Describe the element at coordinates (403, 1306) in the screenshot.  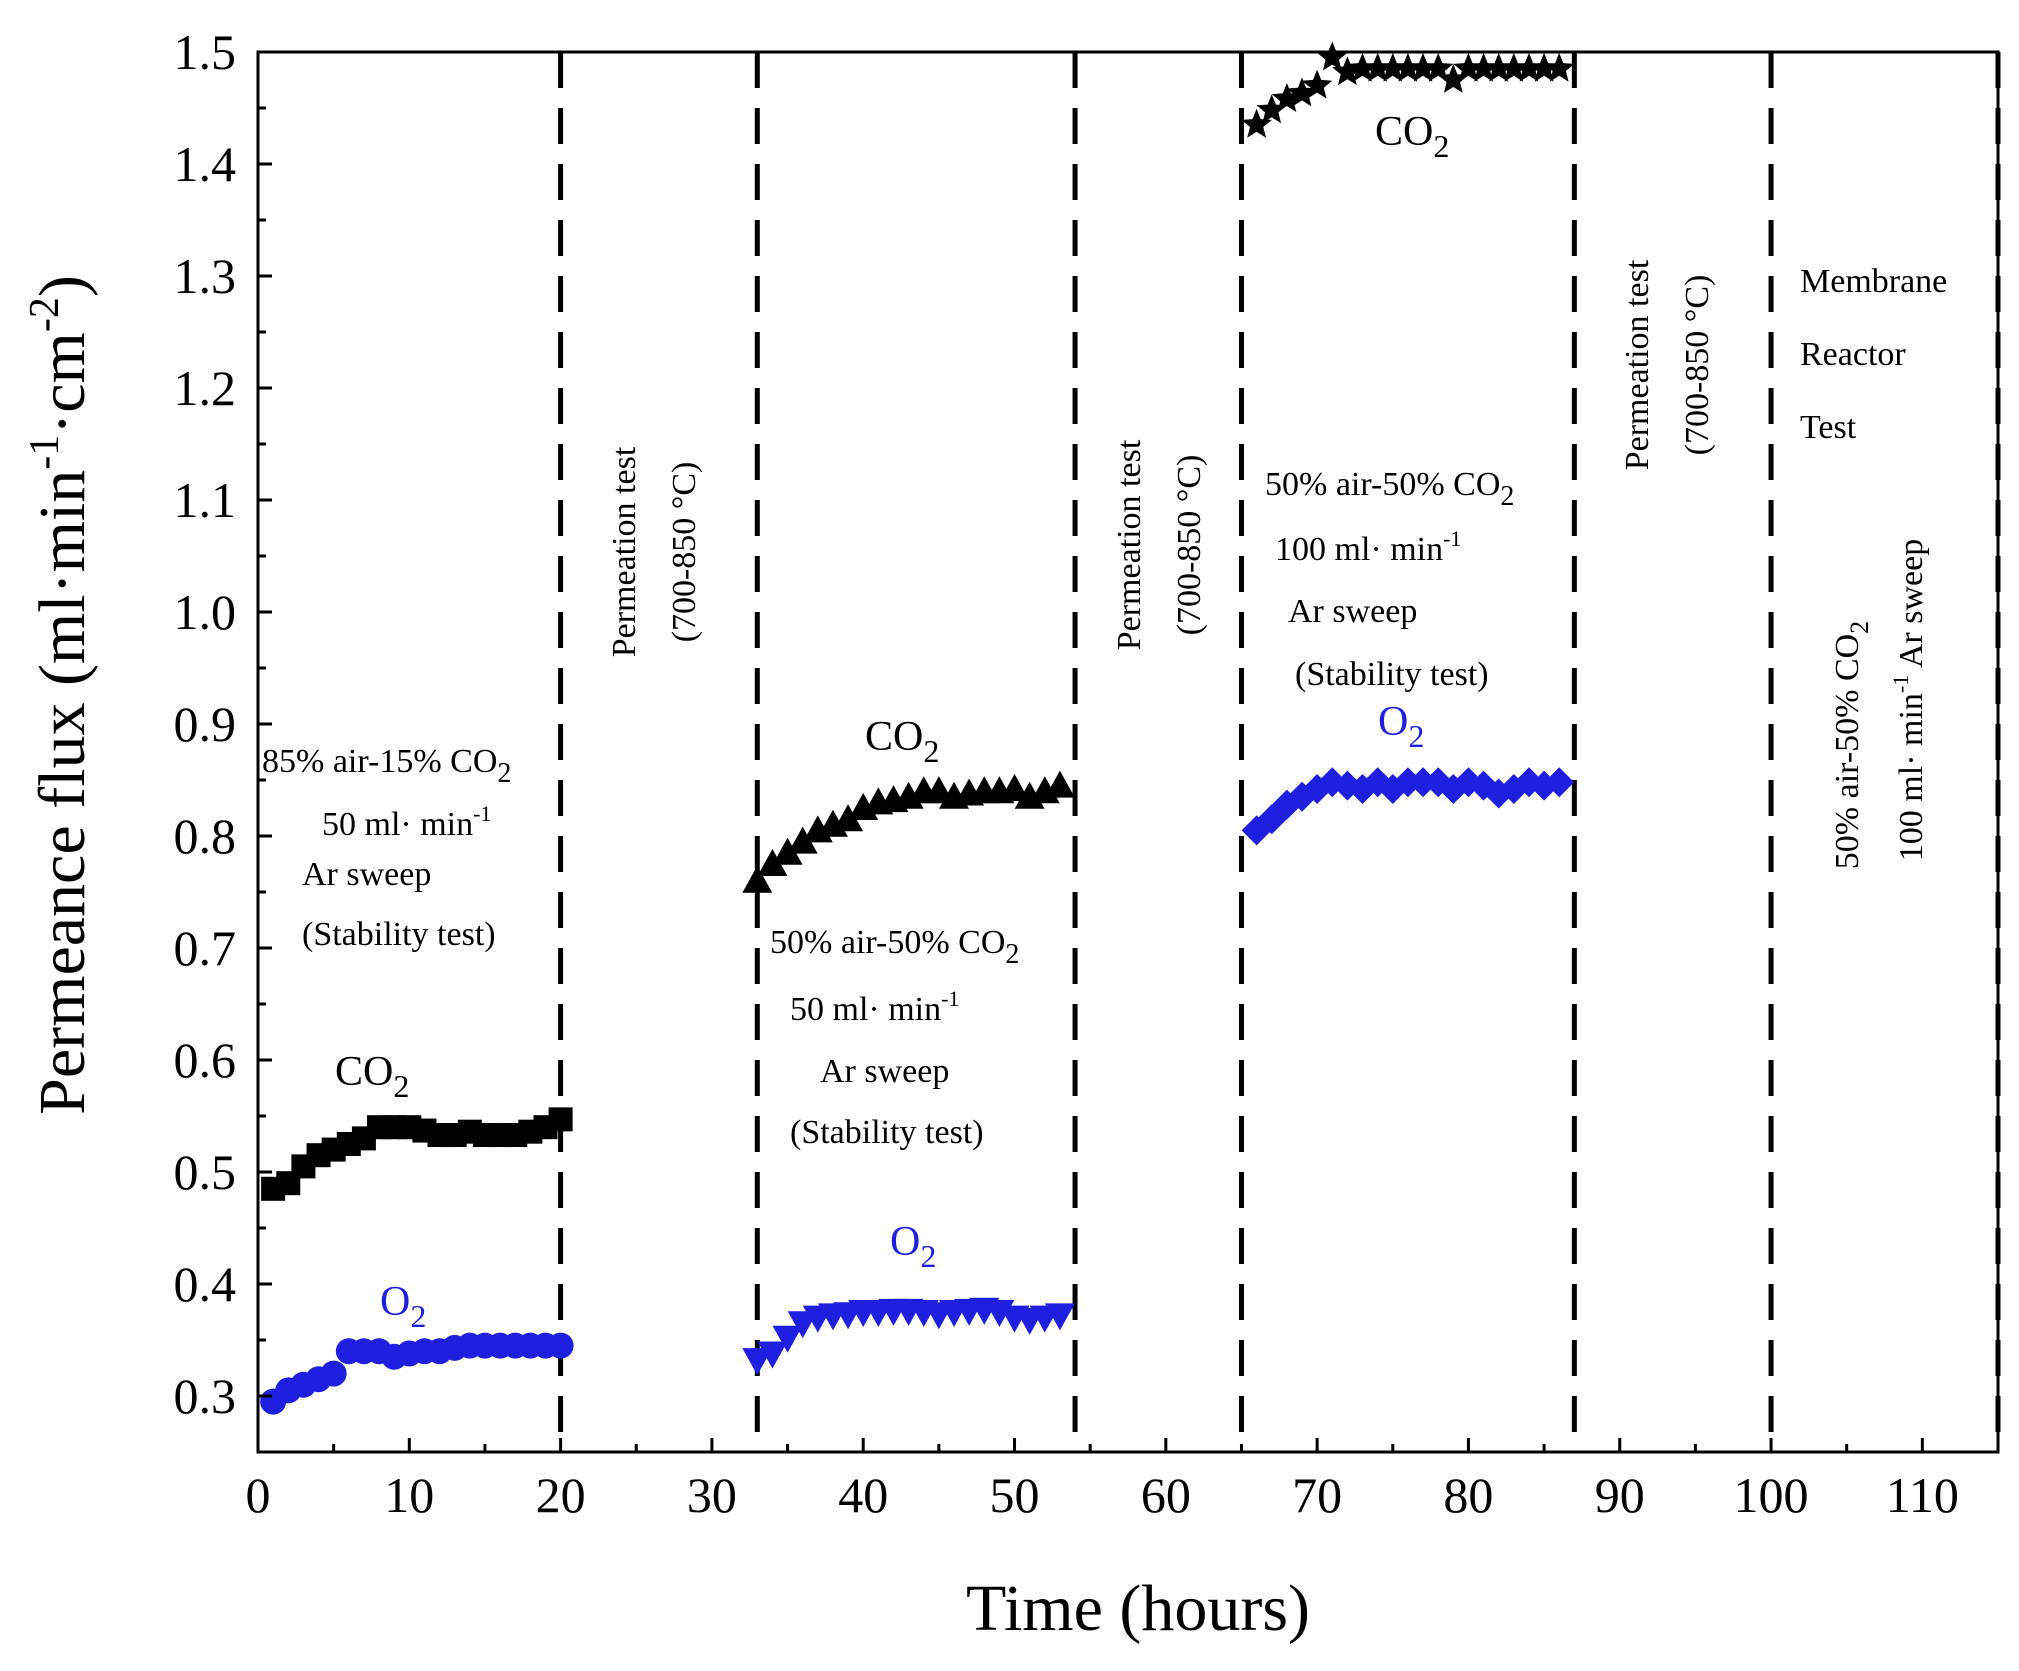
I see `seg1-o2-label: O2` at that location.